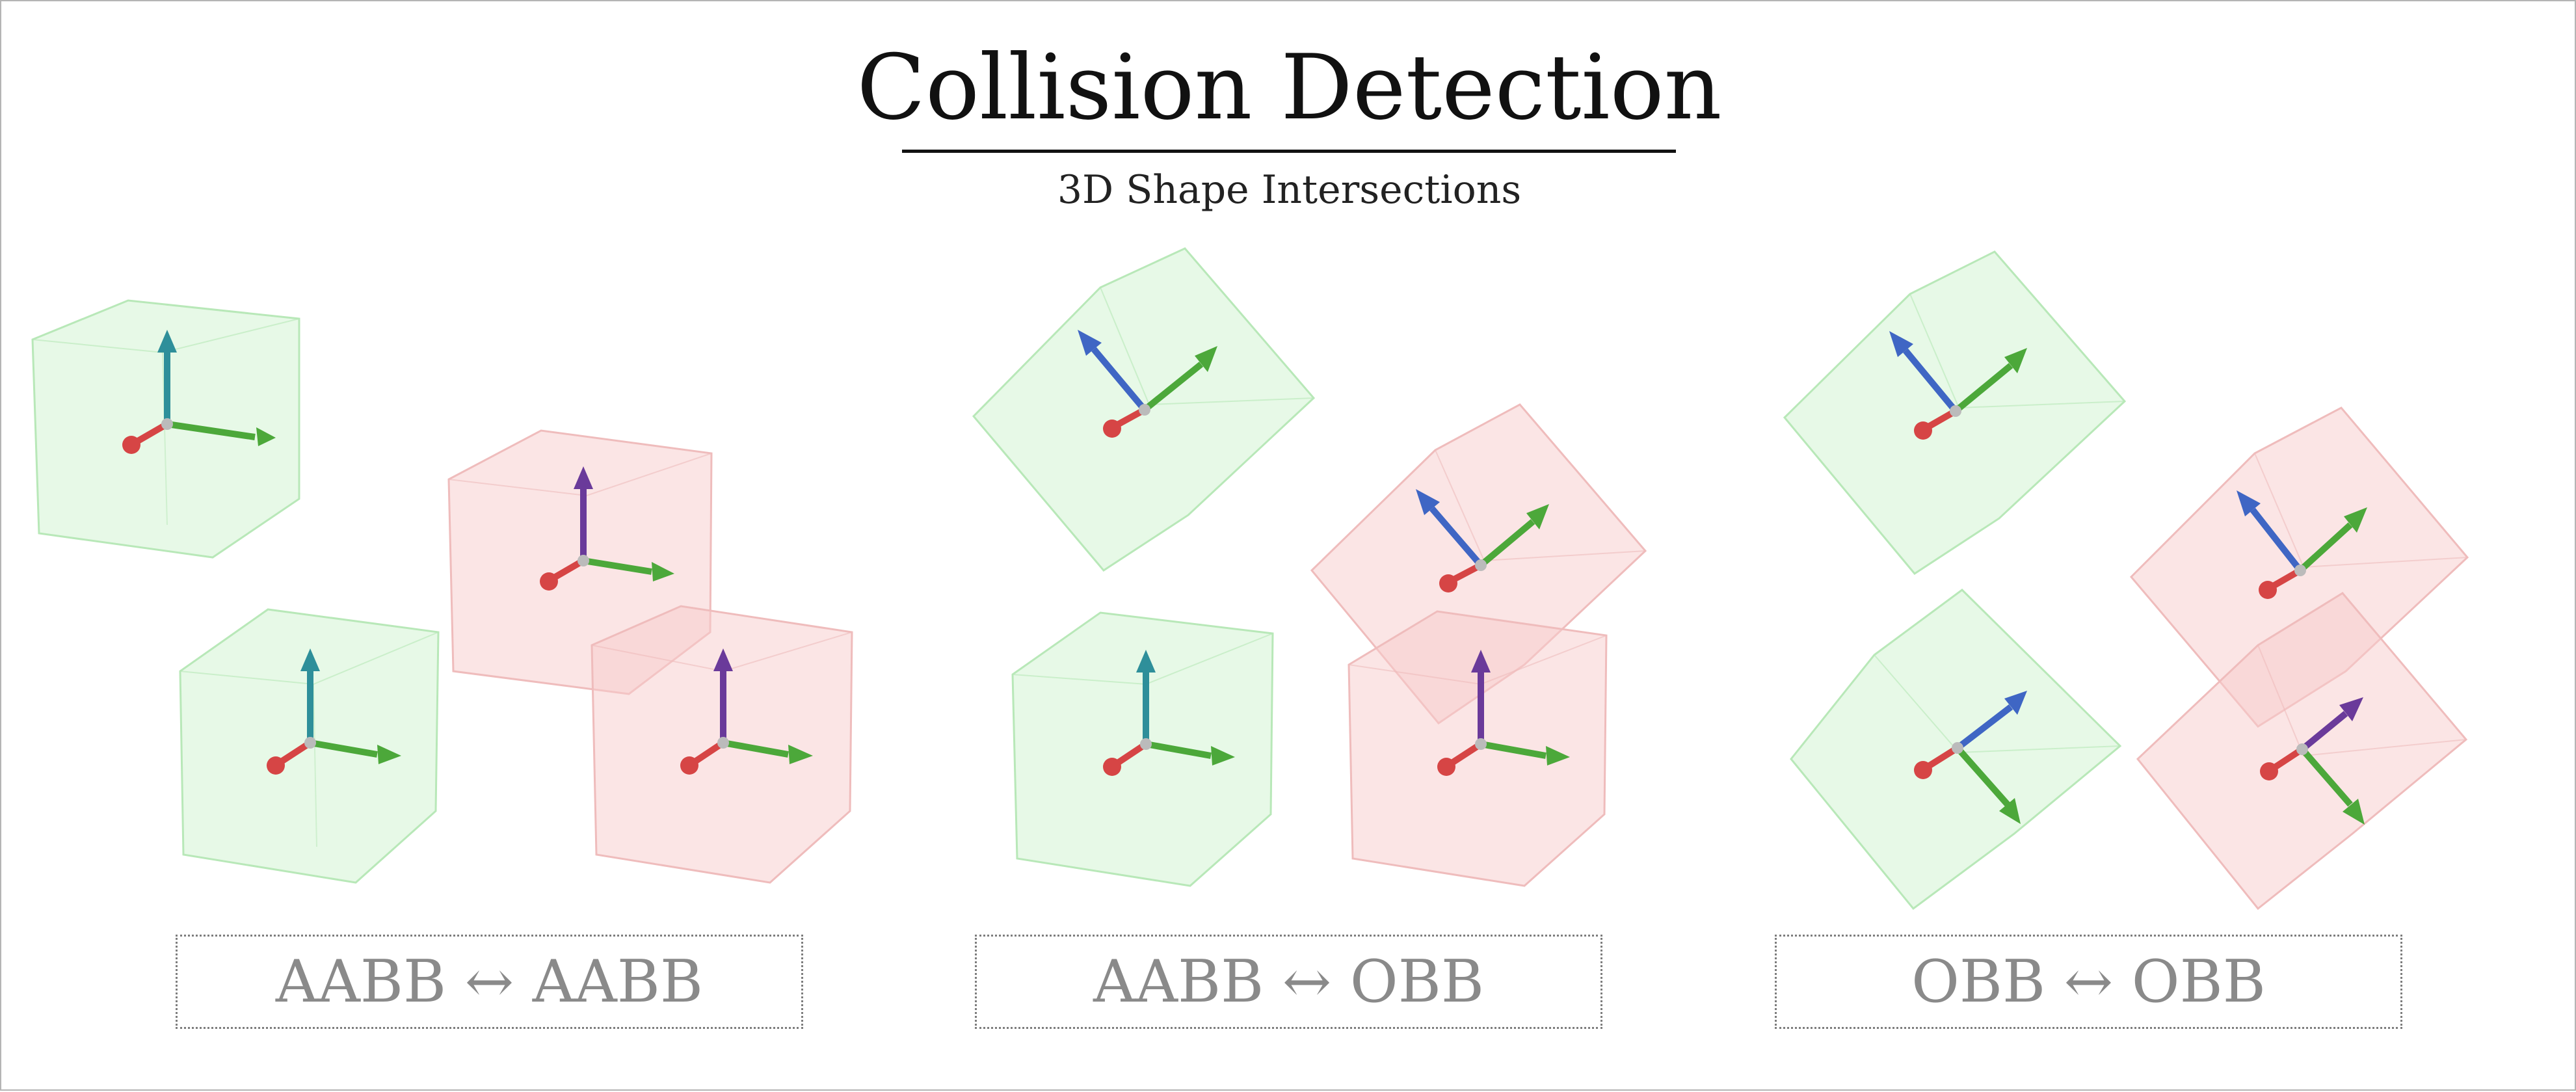 This screenshot has height=1092, width=2576. Describe the element at coordinates (1289, 151) in the screenshot. I see `title-underline` at that location.